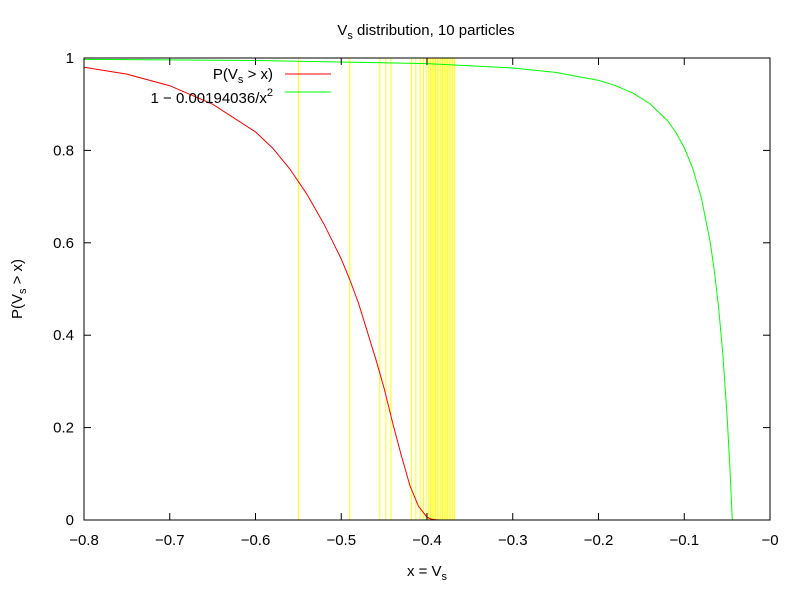  Describe the element at coordinates (19, 289) in the screenshot. I see `y-axis-label: P(Vs > x)` at that location.